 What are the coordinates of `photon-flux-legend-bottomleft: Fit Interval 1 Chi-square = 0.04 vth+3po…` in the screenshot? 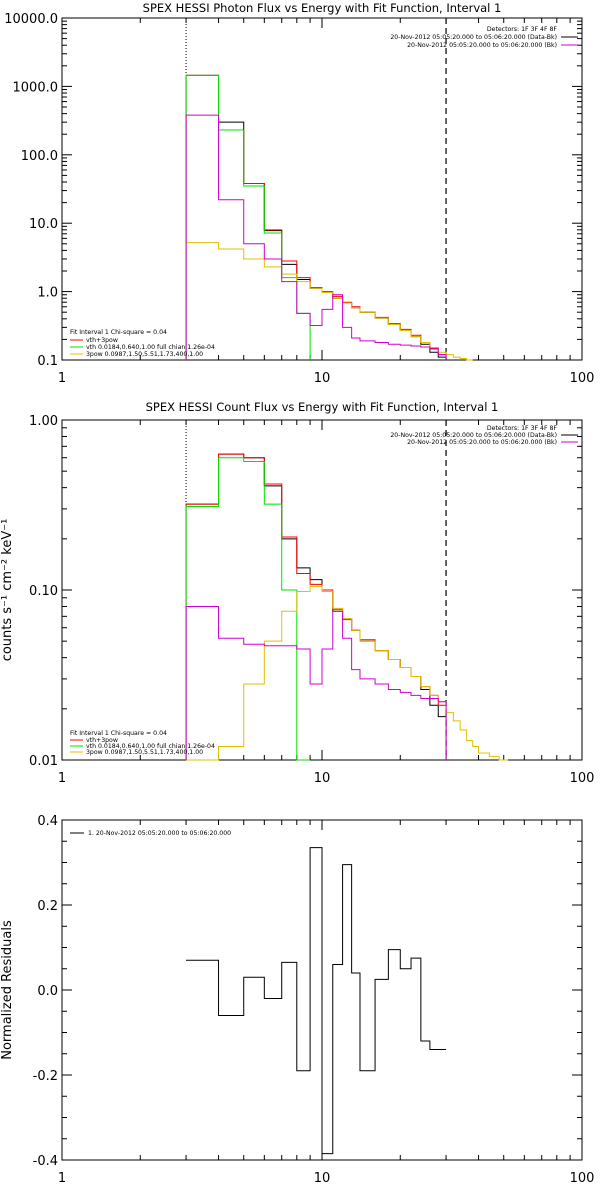 It's located at (142, 343).